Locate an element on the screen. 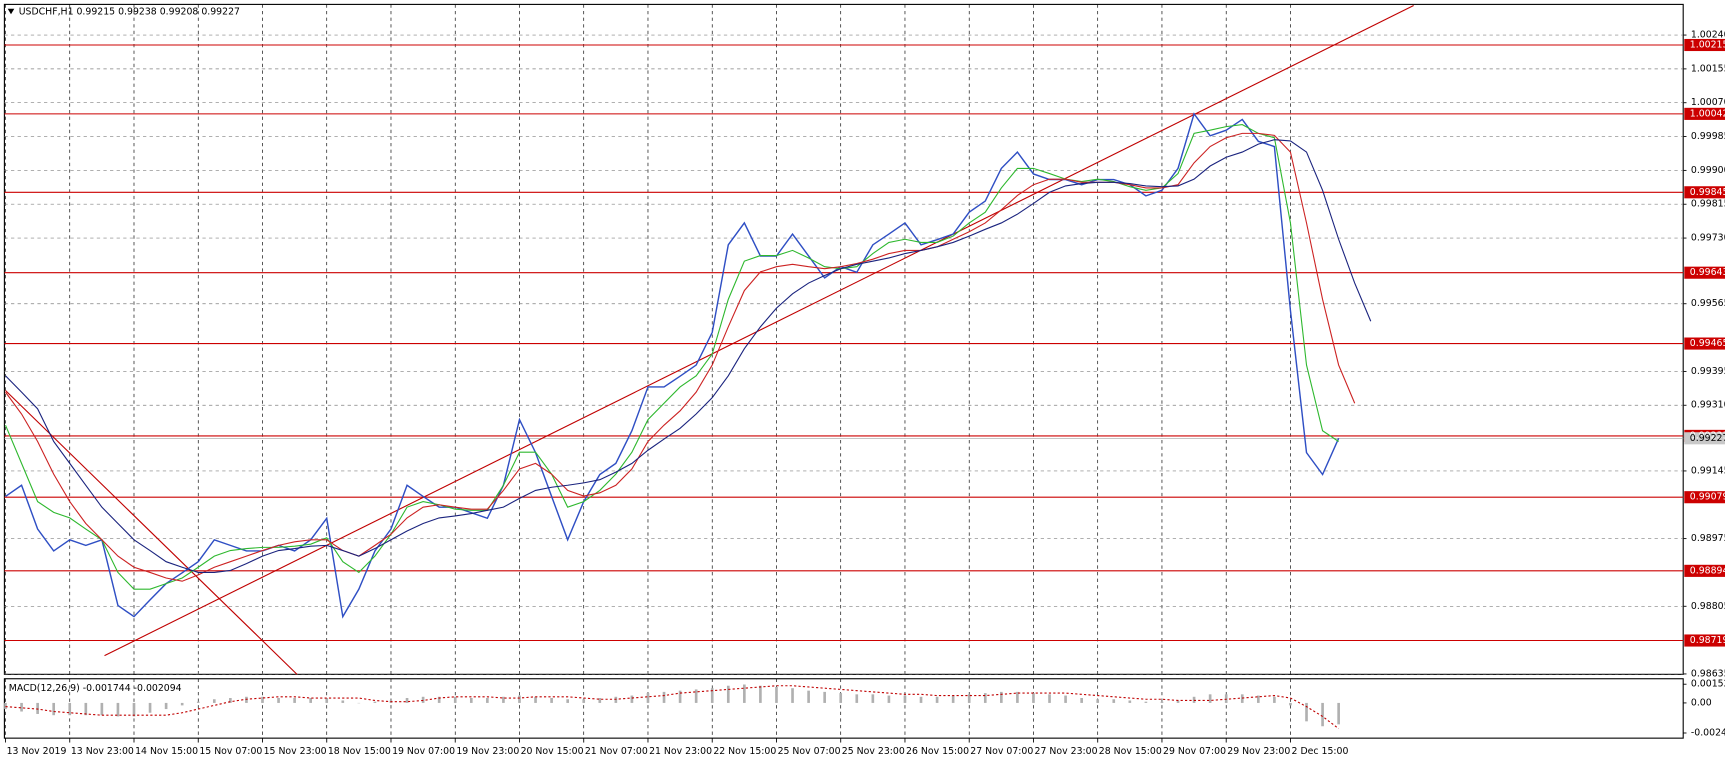 This screenshot has width=1725, height=764. x-tick-label: 25 Nov 07:00 is located at coordinates (809, 751).